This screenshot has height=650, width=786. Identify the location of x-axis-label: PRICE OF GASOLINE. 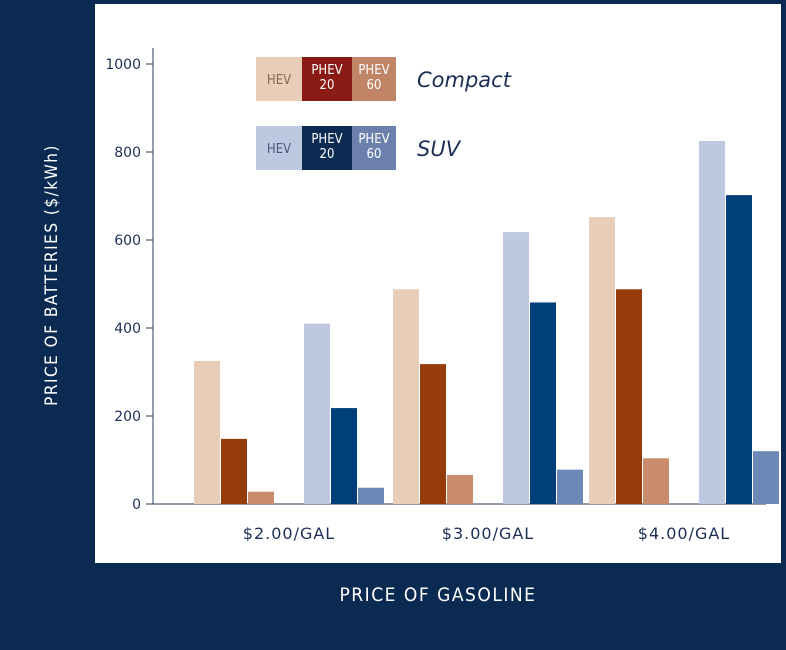
(438, 595).